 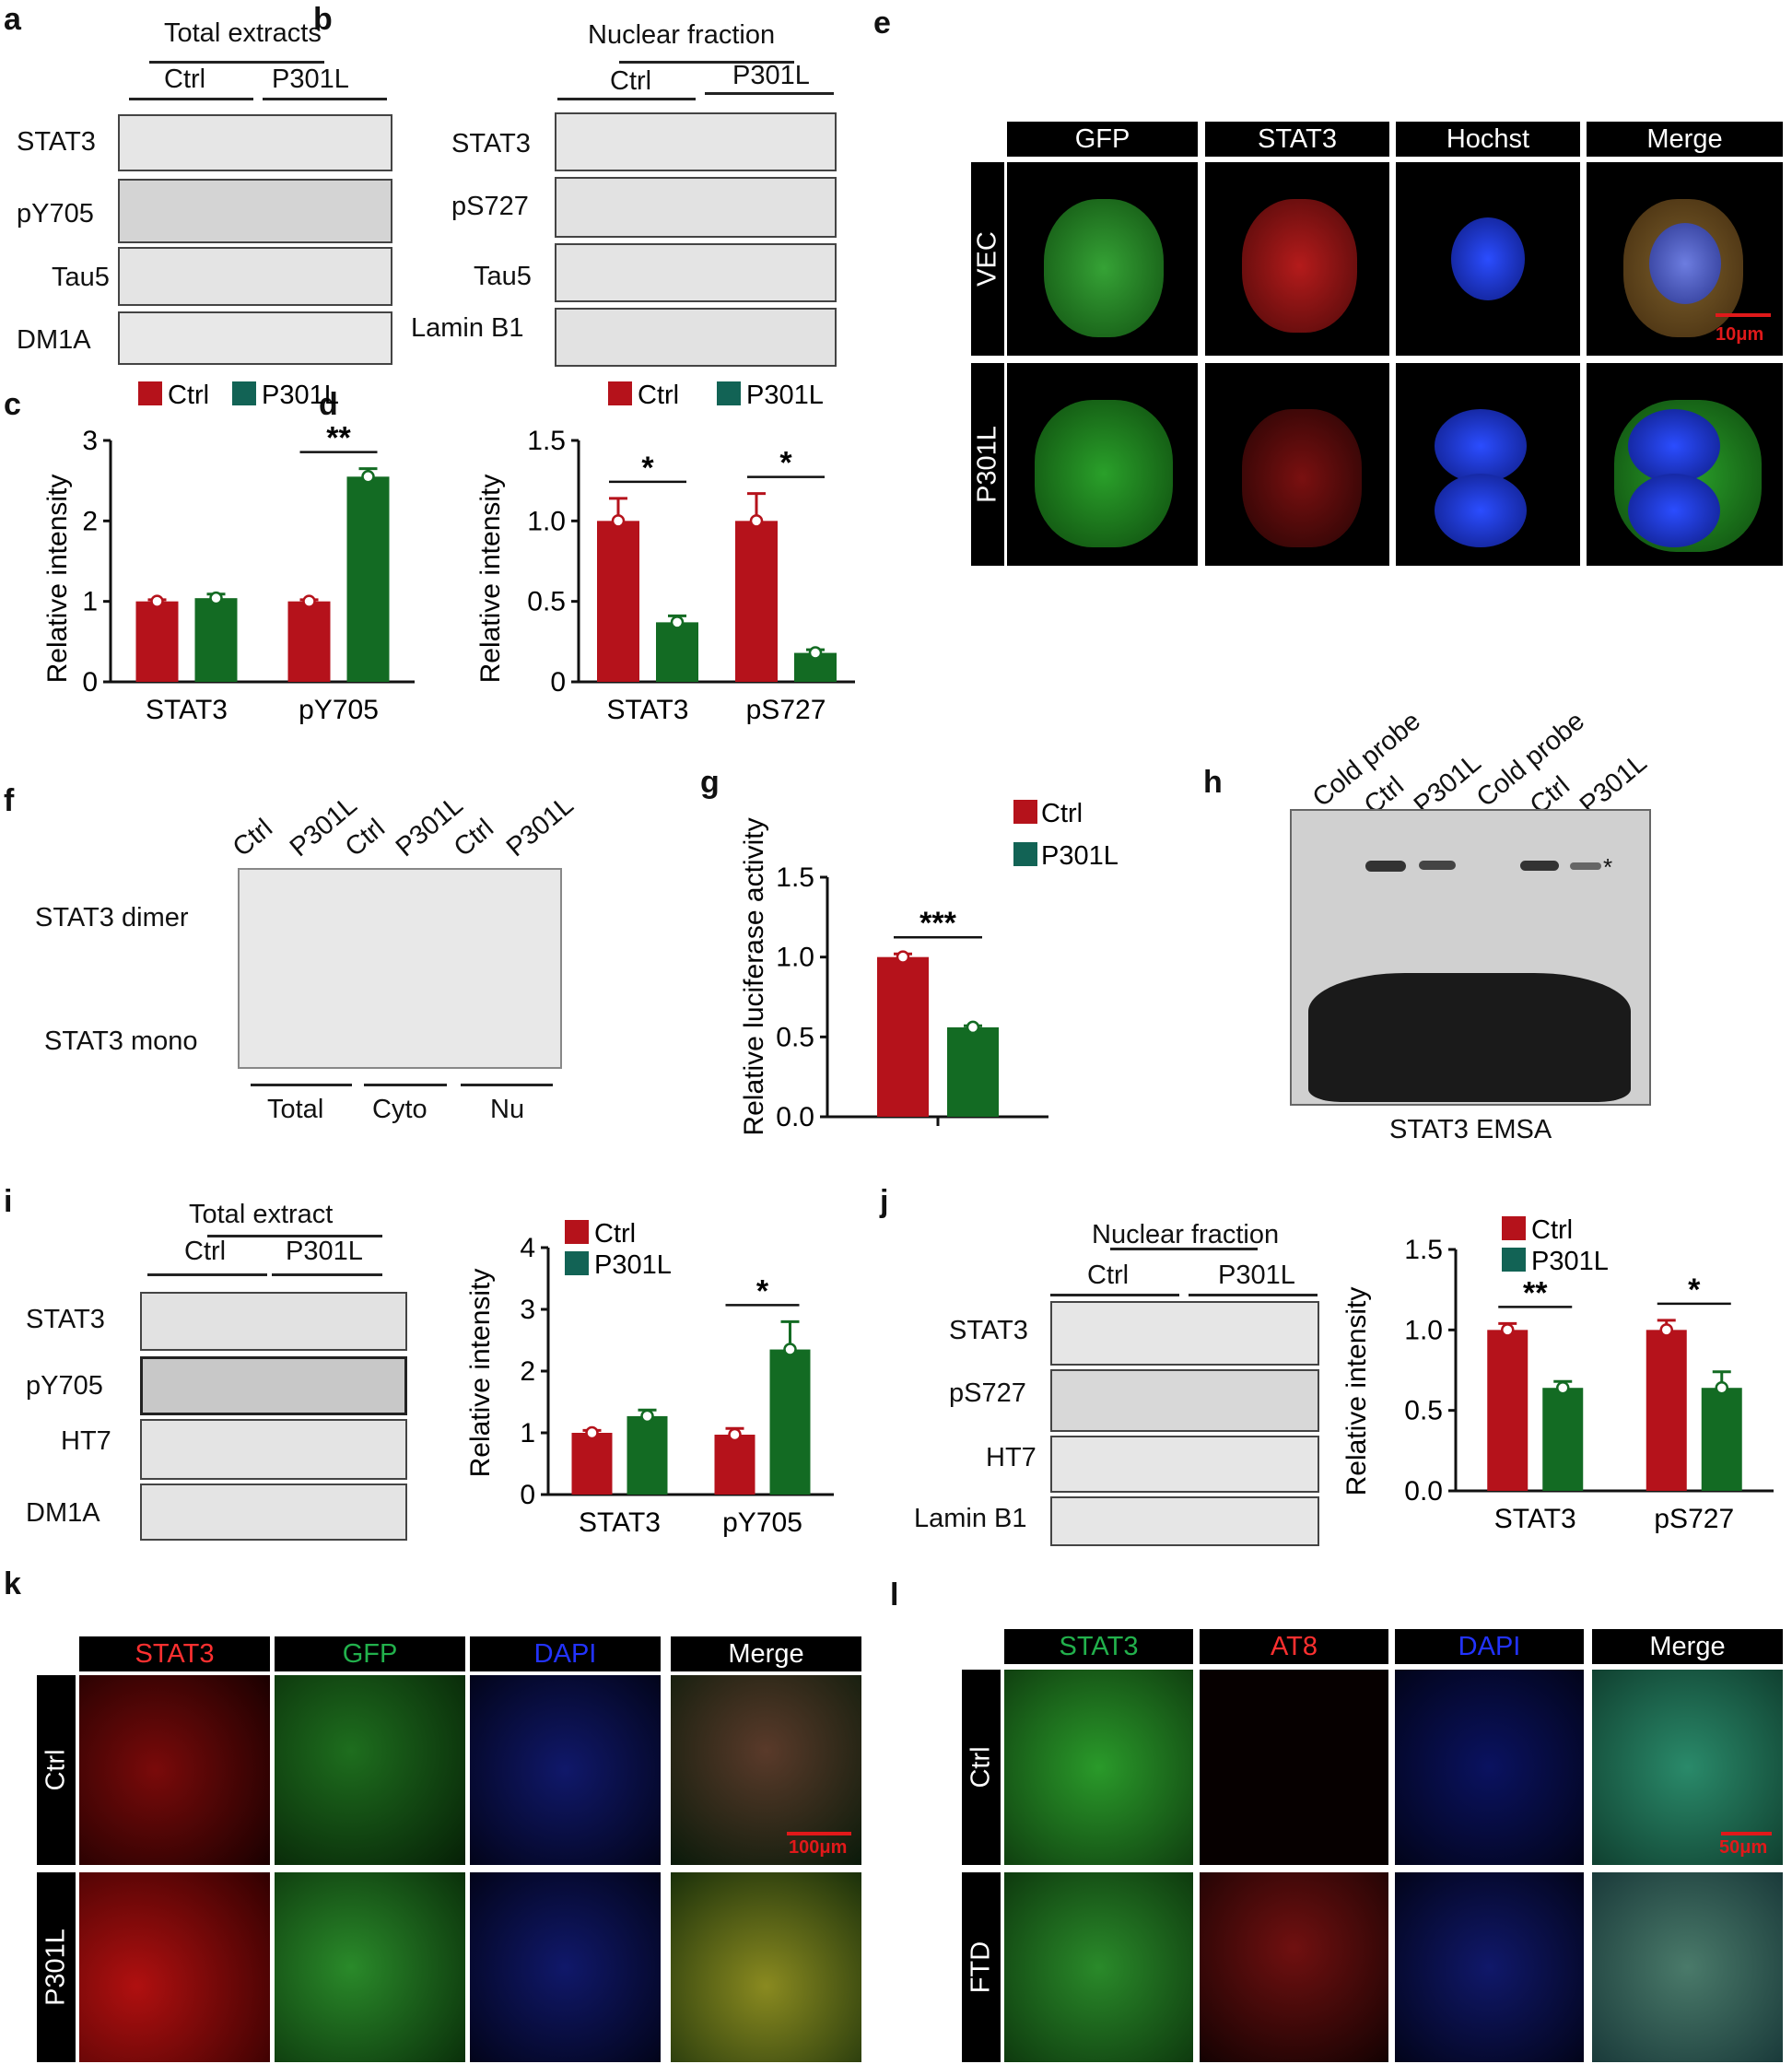 What do you see at coordinates (255, 211) in the screenshot?
I see `blot-a-py705` at bounding box center [255, 211].